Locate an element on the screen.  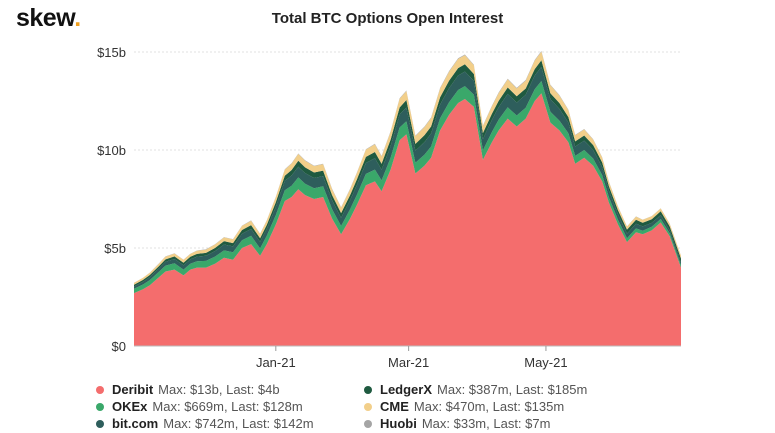
legend-item-okex: OKEx Max: $669m, Last: $128m is located at coordinates (230, 407).